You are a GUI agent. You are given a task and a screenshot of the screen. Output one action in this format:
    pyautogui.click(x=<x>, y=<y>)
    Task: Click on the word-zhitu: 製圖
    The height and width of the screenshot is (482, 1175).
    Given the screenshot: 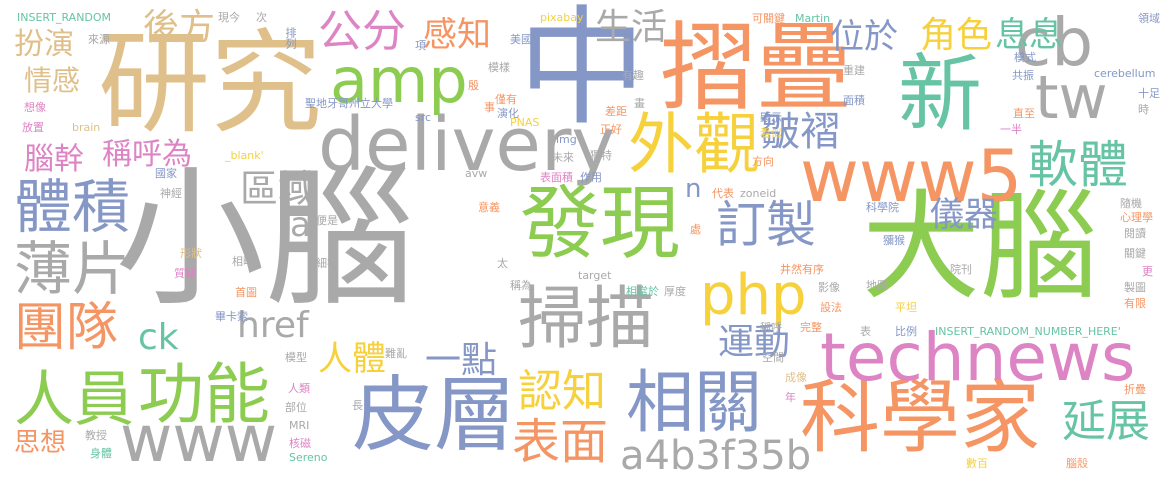 What is the action you would take?
    pyautogui.click(x=1135, y=287)
    